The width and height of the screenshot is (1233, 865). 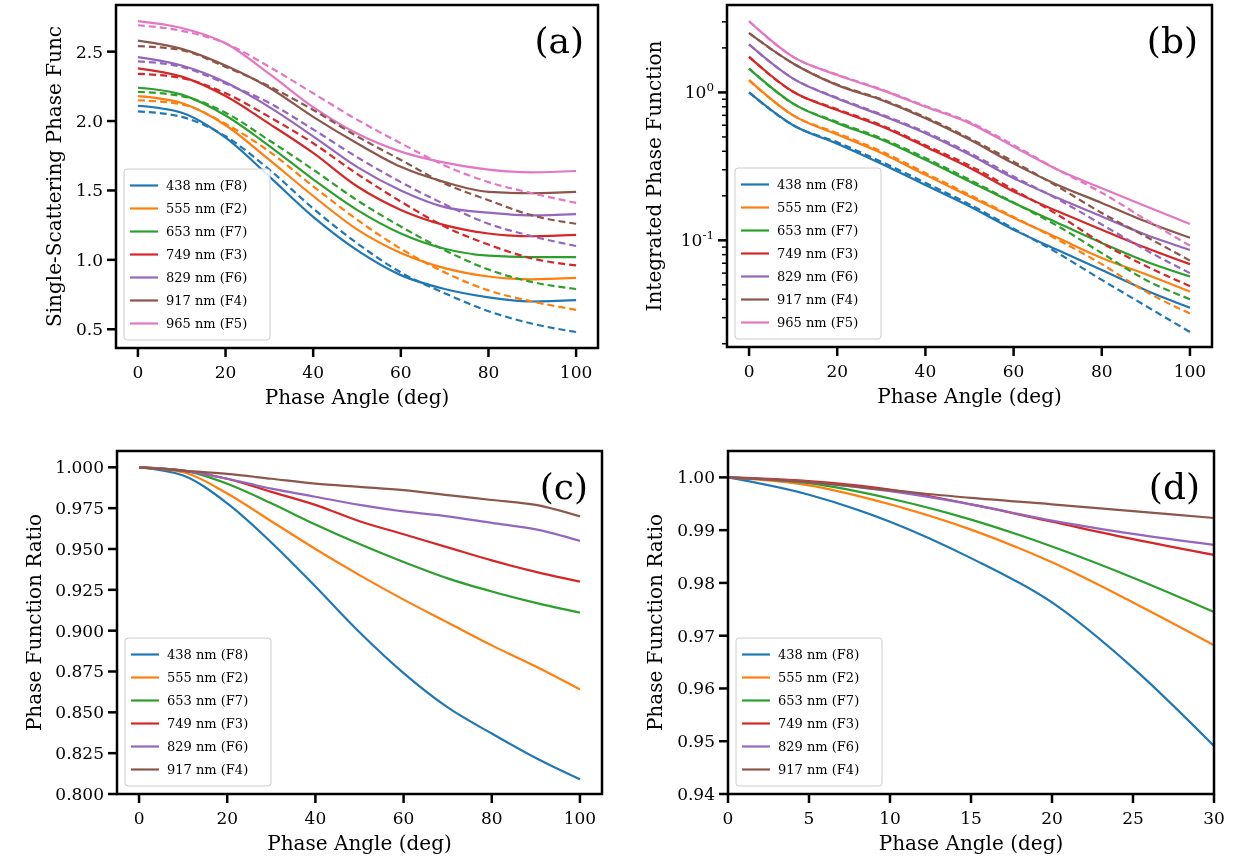 What do you see at coordinates (79, 712) in the screenshot?
I see `y-tick-label: 0.850` at bounding box center [79, 712].